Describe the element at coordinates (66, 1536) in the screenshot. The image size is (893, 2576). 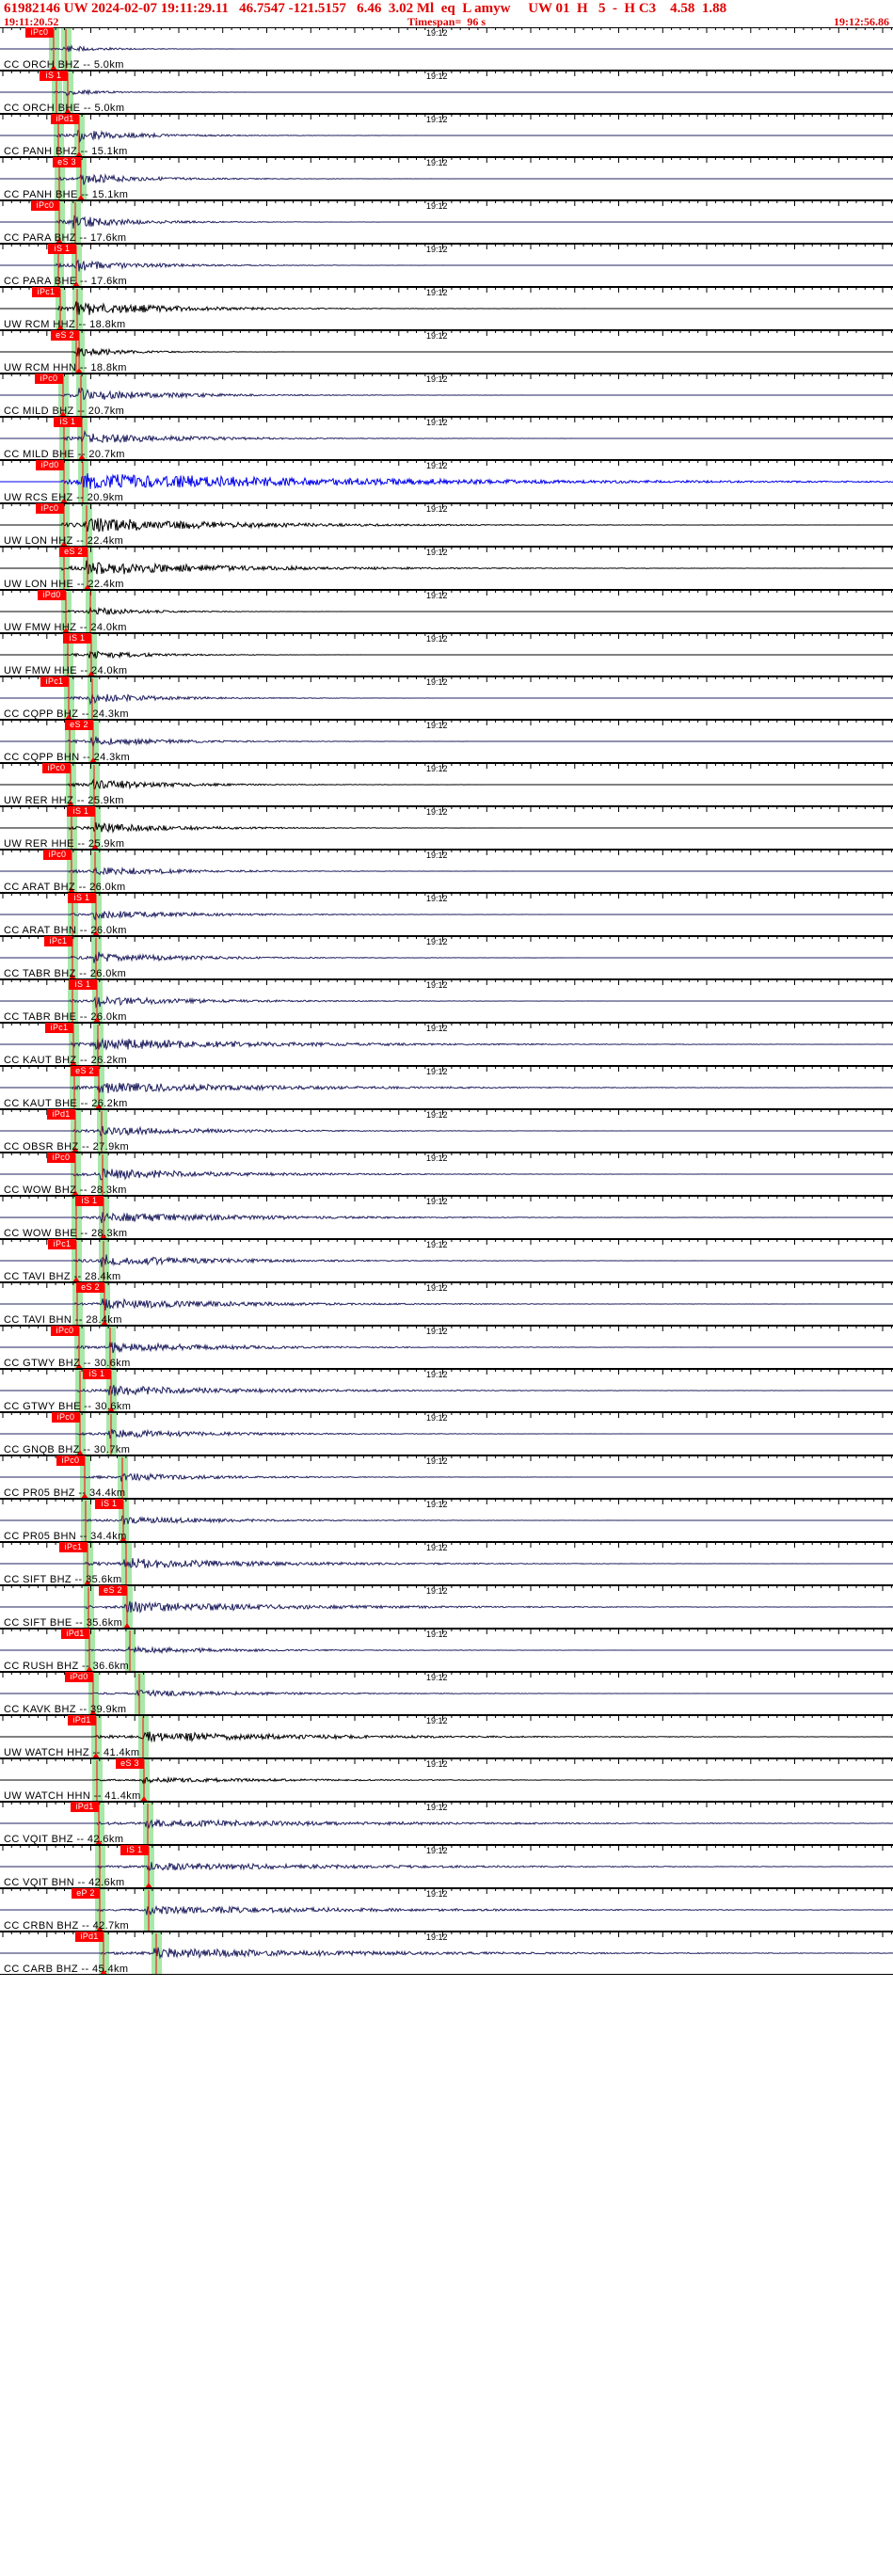
I see `channel-label: CC PR05 BHN -- 34.4km` at that location.